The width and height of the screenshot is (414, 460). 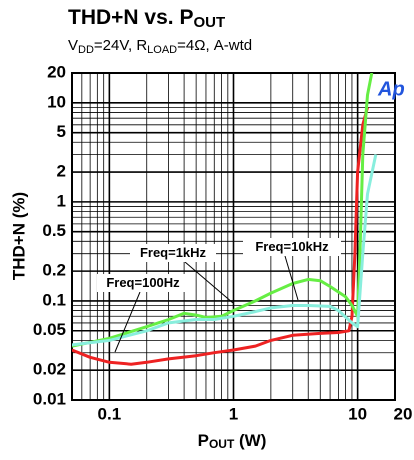 What do you see at coordinates (49, 398) in the screenshot?
I see `y-tick-label: 0.01` at bounding box center [49, 398].